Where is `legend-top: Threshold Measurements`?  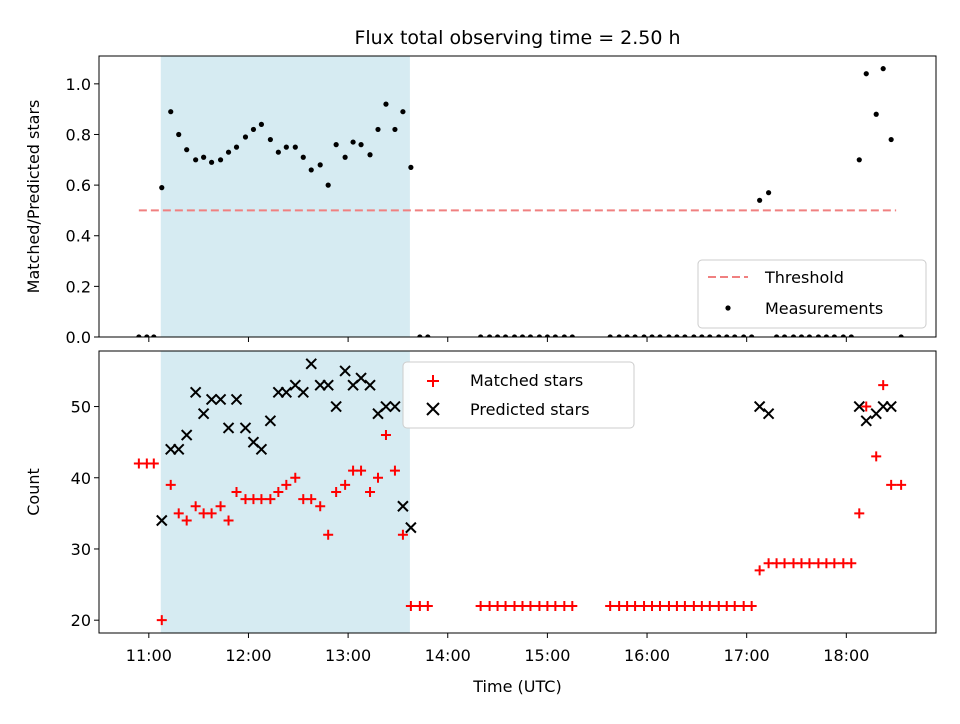 legend-top: Threshold Measurements is located at coordinates (812, 294).